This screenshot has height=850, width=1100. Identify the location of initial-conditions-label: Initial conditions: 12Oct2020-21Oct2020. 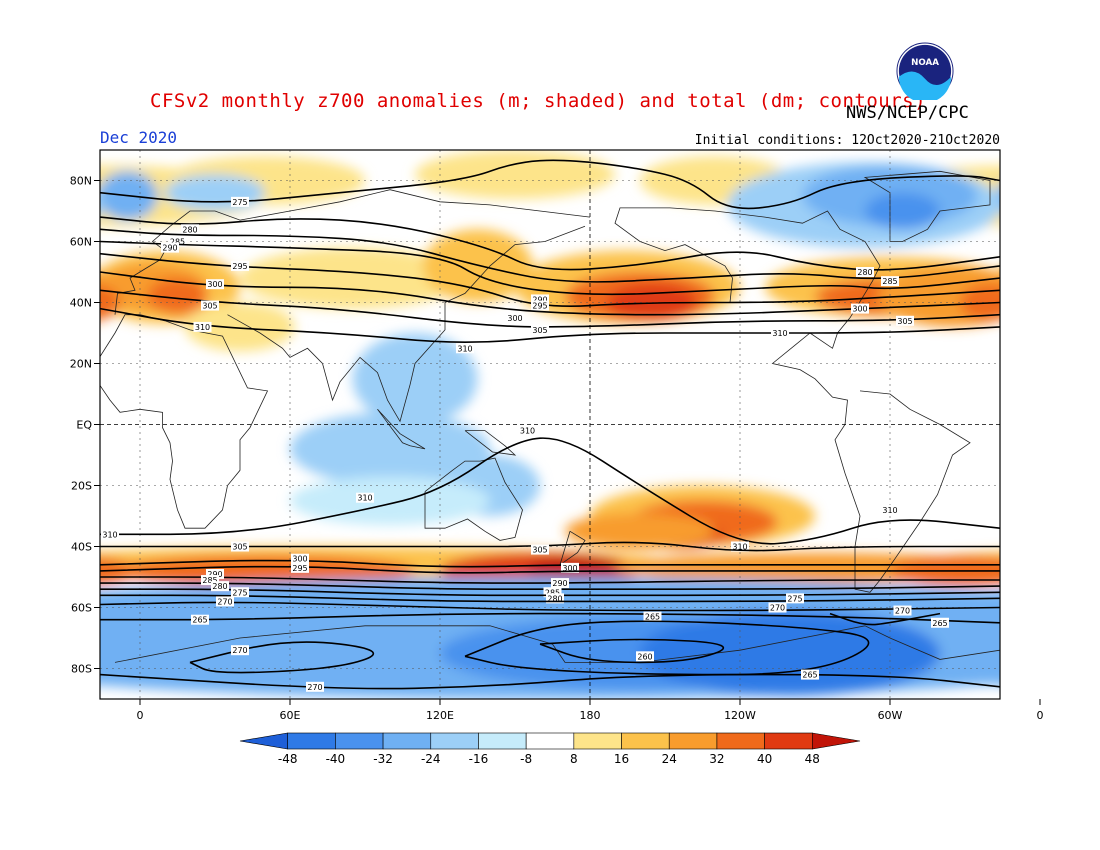
(847, 140).